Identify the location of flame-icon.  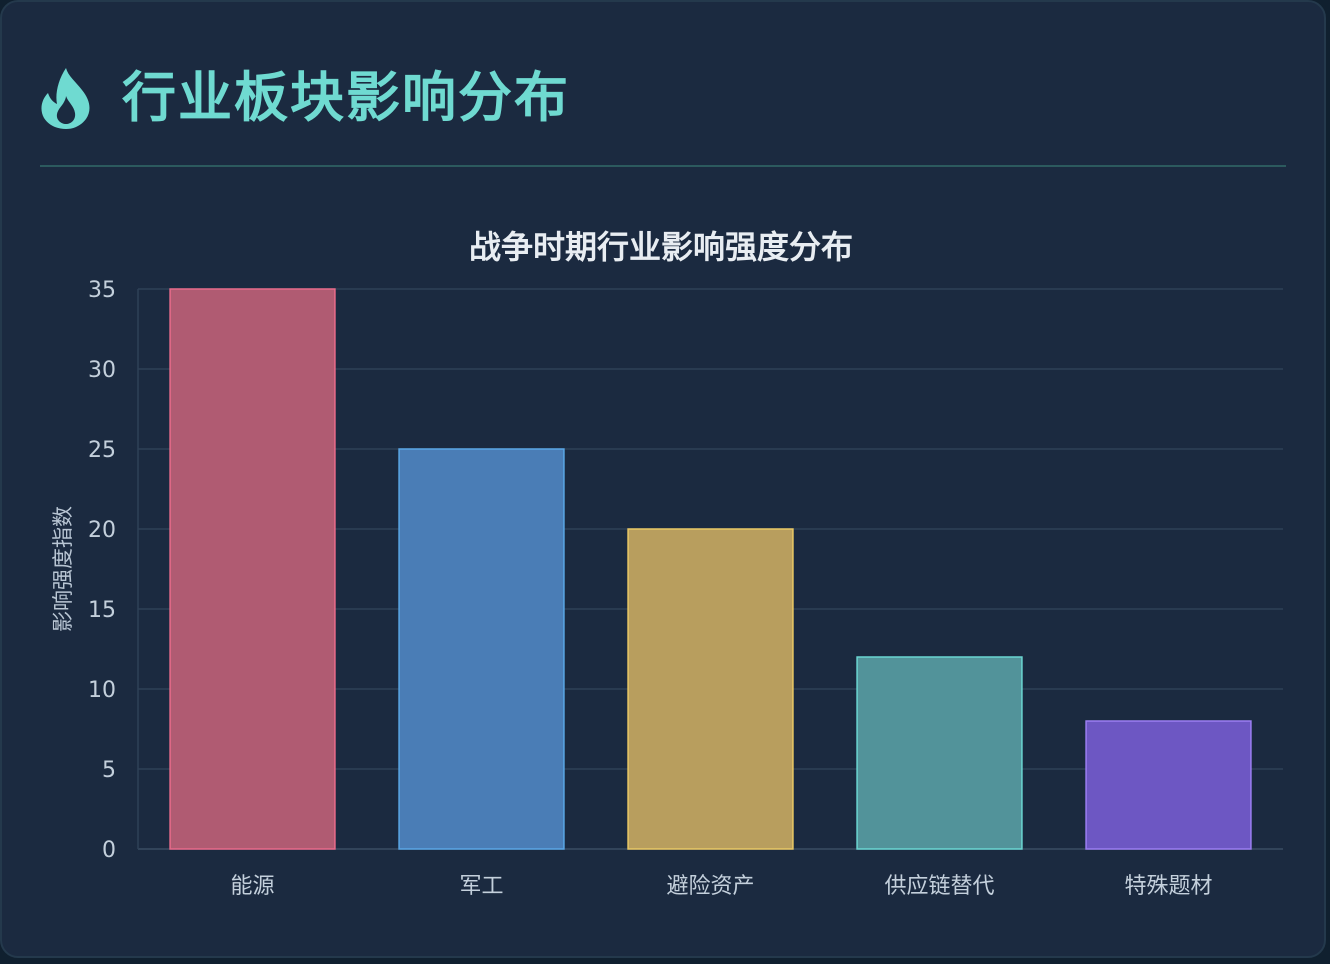
(65, 98).